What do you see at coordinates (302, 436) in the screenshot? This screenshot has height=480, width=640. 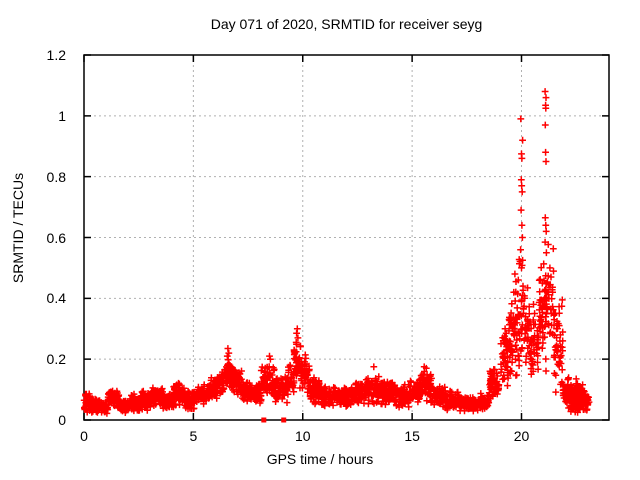 I see `x-tick-label: 10` at bounding box center [302, 436].